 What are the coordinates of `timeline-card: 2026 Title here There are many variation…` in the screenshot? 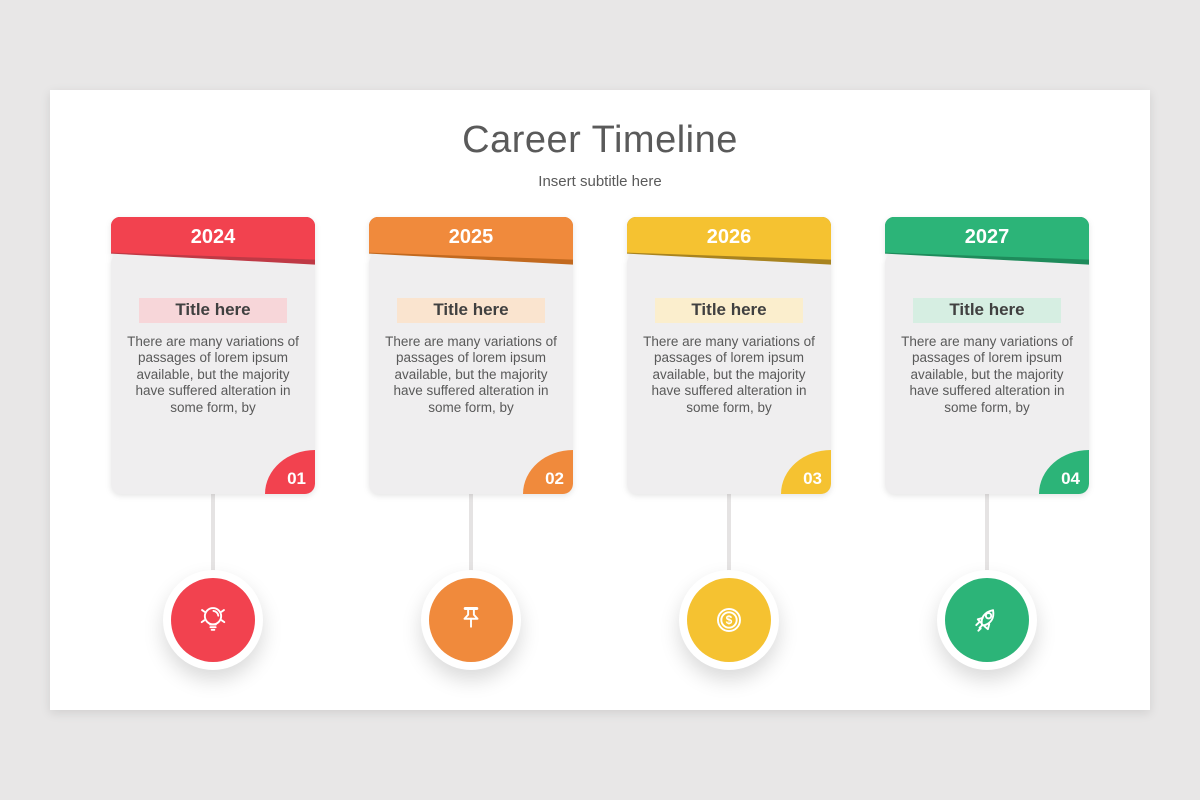 It's located at (729, 355).